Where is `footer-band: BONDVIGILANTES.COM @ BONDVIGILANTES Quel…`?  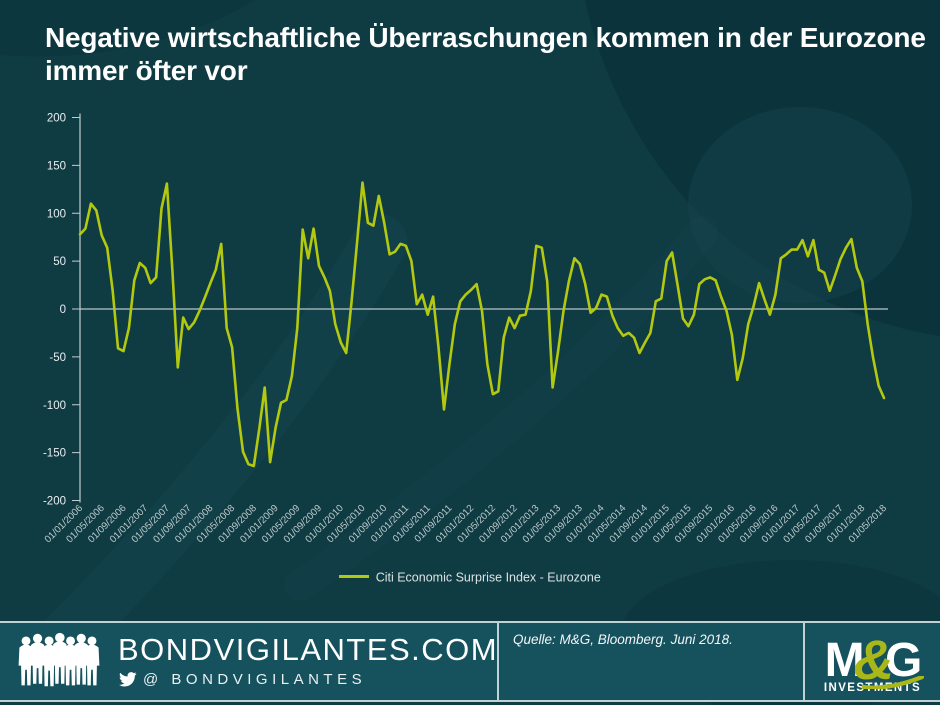 footer-band: BONDVIGILANTES.COM @ BONDVIGILANTES Quel… is located at coordinates (470, 661).